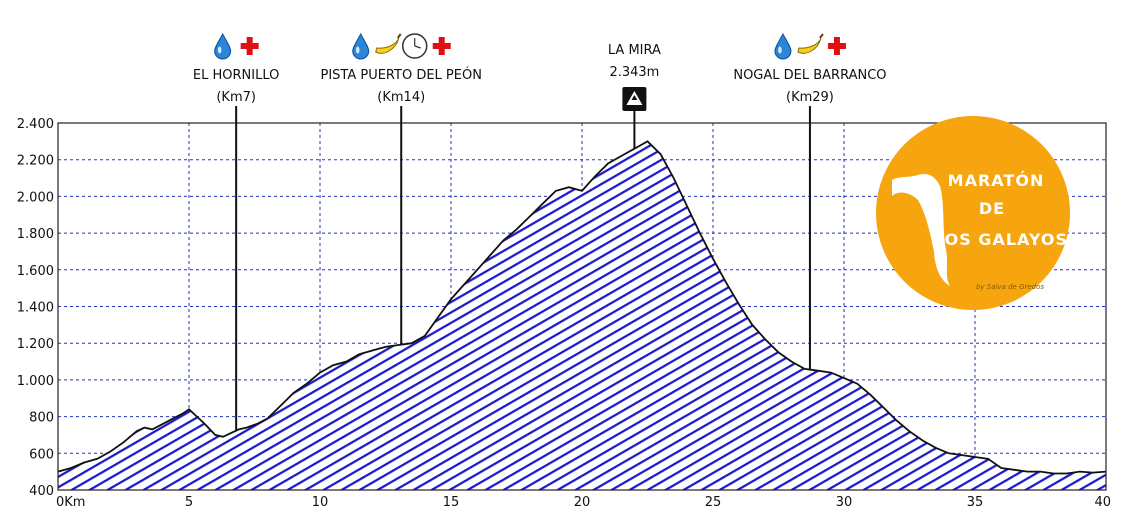 The height and width of the screenshot is (525, 1134). What do you see at coordinates (1010, 287) in the screenshot?
I see `logo-credit: by Salva de Gredos` at bounding box center [1010, 287].